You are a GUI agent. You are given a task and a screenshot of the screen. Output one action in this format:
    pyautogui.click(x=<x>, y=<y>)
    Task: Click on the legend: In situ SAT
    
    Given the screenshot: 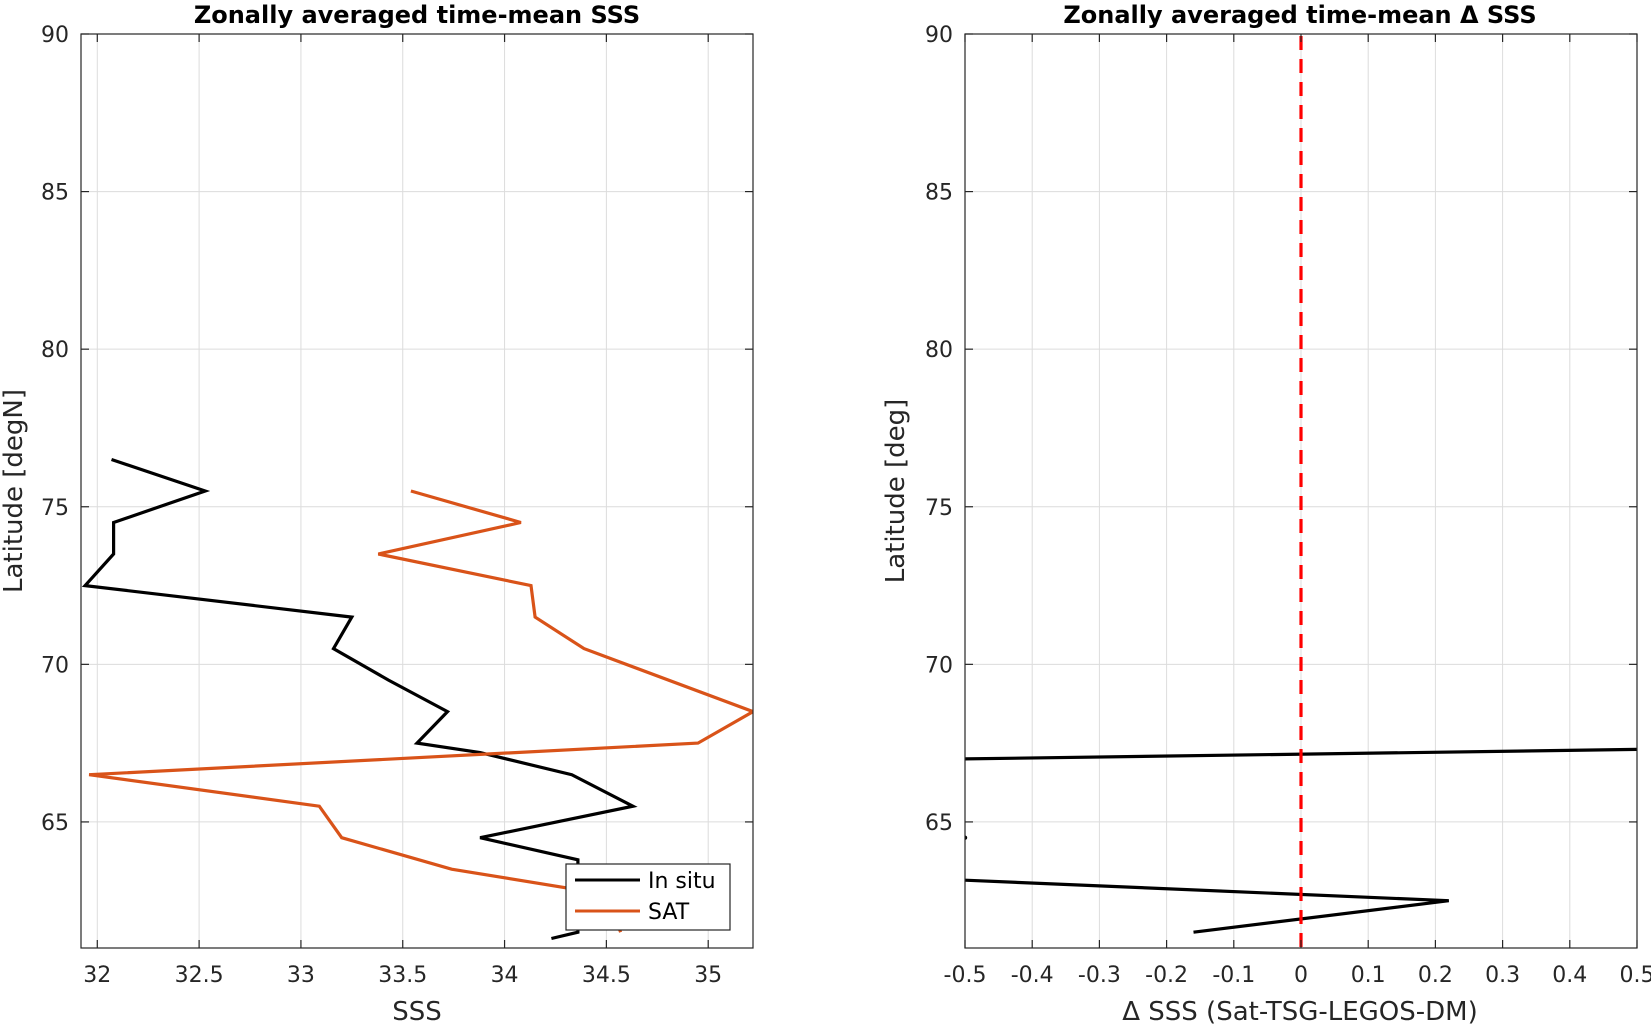 What is the action you would take?
    pyautogui.click(x=648, y=897)
    